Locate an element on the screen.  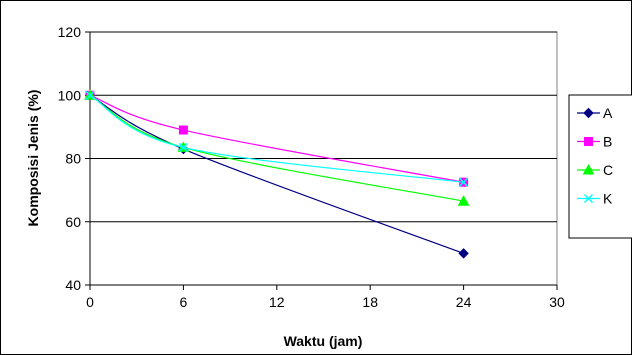
x-tick-label: 18 is located at coordinates (370, 302).